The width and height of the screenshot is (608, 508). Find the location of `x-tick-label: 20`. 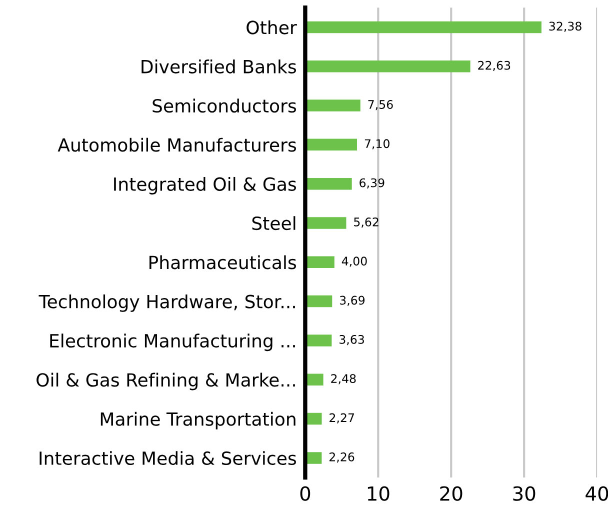

x-tick-label: 20 is located at coordinates (451, 493).